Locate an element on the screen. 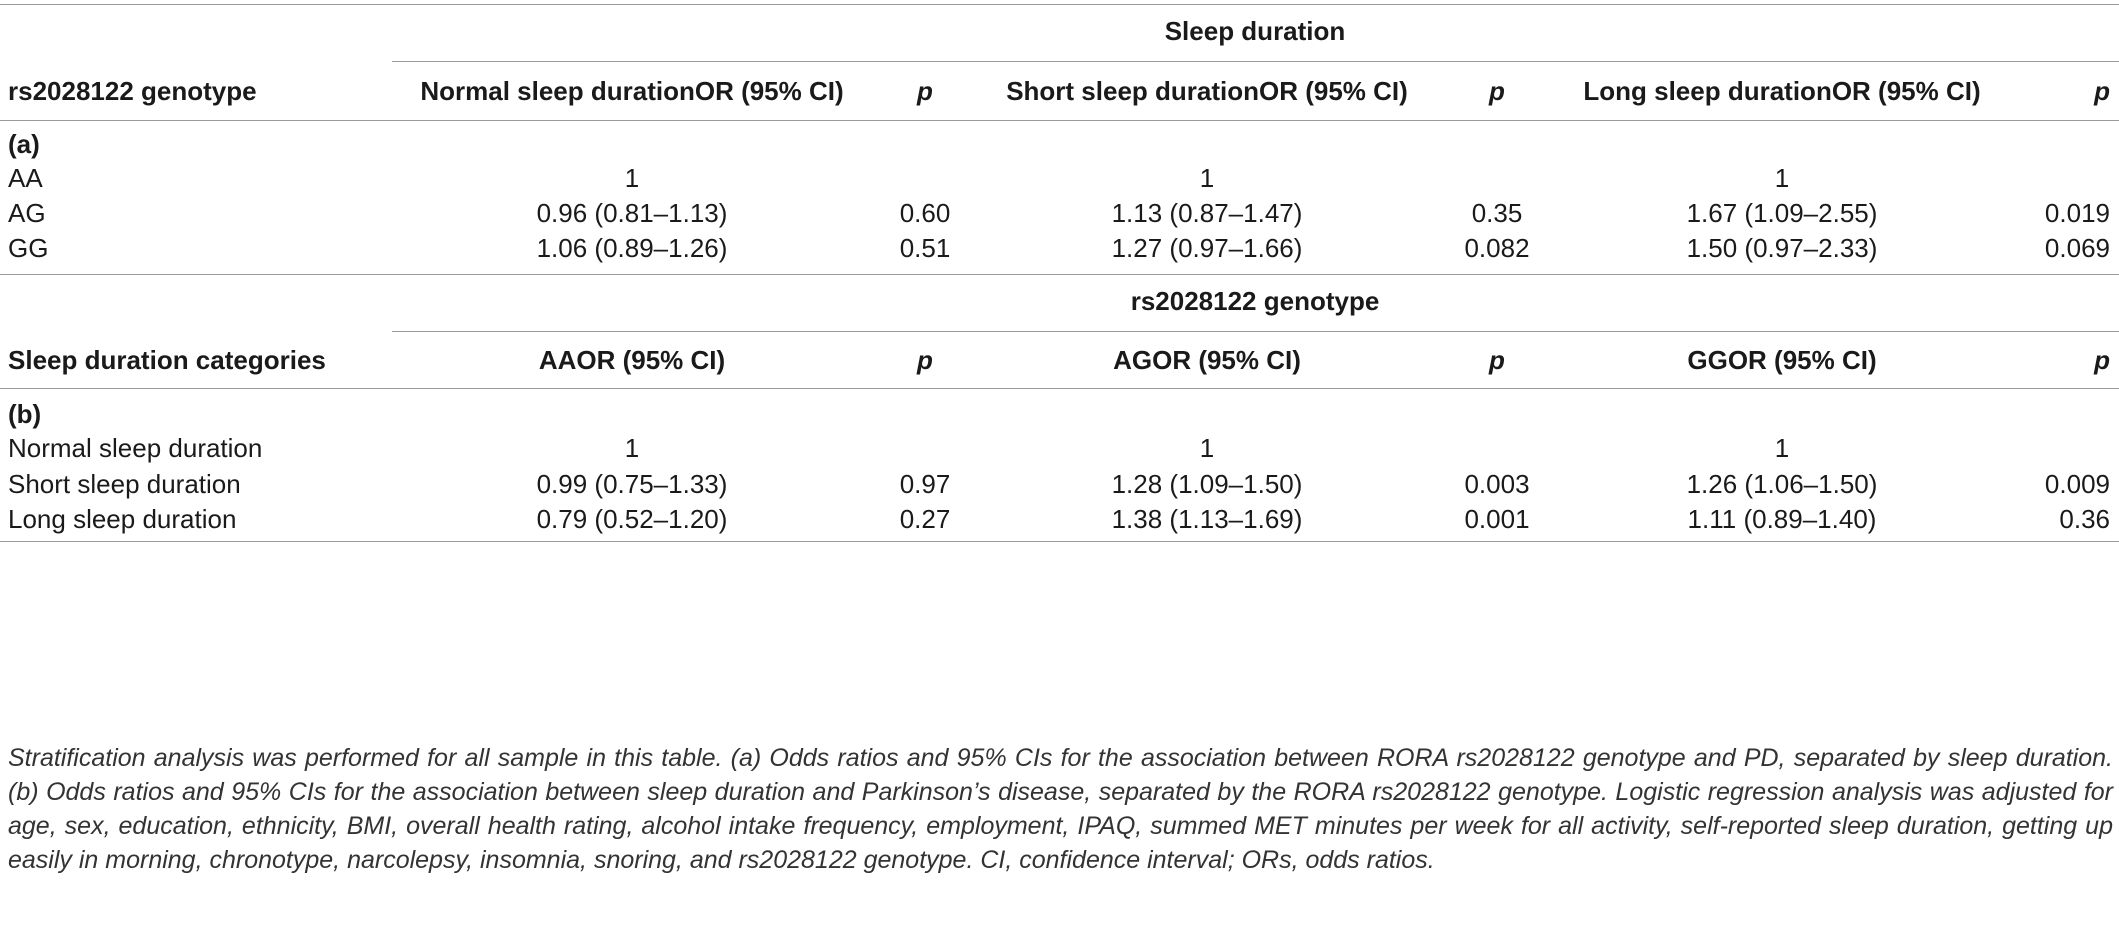  table-row-label: GG is located at coordinates (28, 248).